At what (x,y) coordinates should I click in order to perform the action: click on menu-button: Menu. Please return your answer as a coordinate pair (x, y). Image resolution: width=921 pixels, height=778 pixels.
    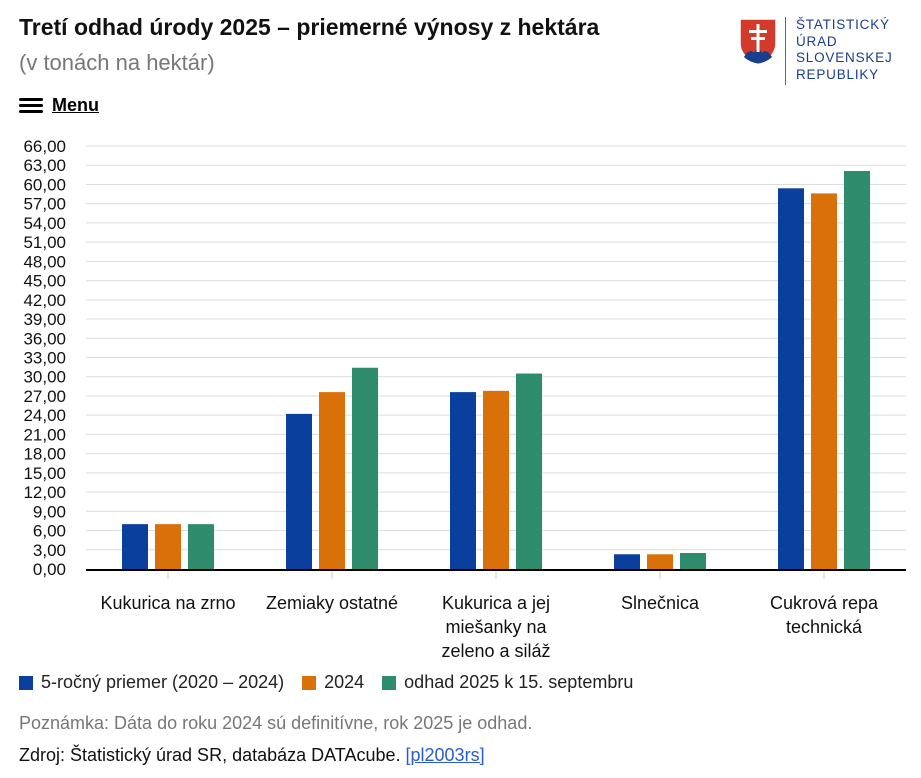
    Looking at the image, I should click on (59, 105).